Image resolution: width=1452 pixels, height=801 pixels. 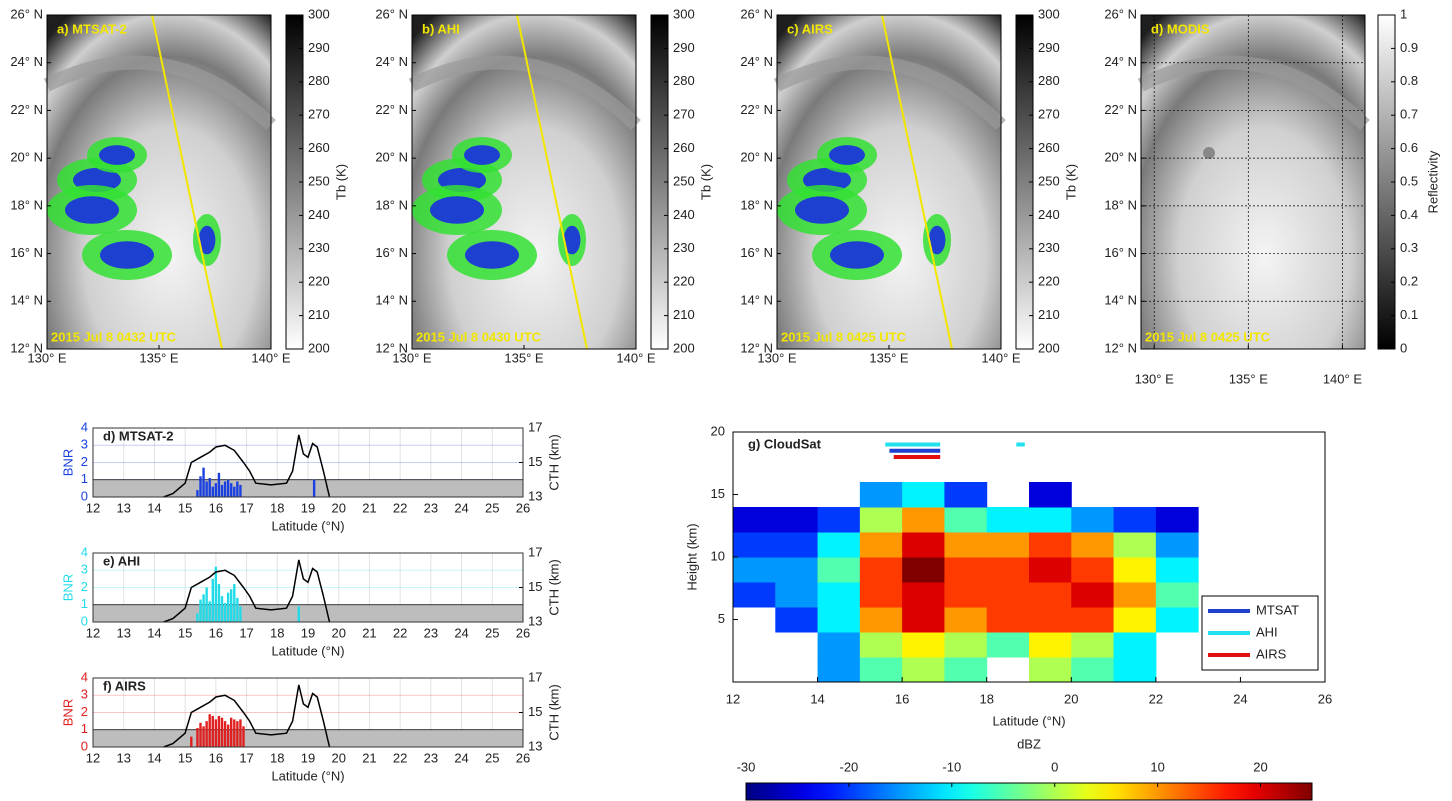 I want to click on x-tick-label: 17, so click(x=246, y=757).